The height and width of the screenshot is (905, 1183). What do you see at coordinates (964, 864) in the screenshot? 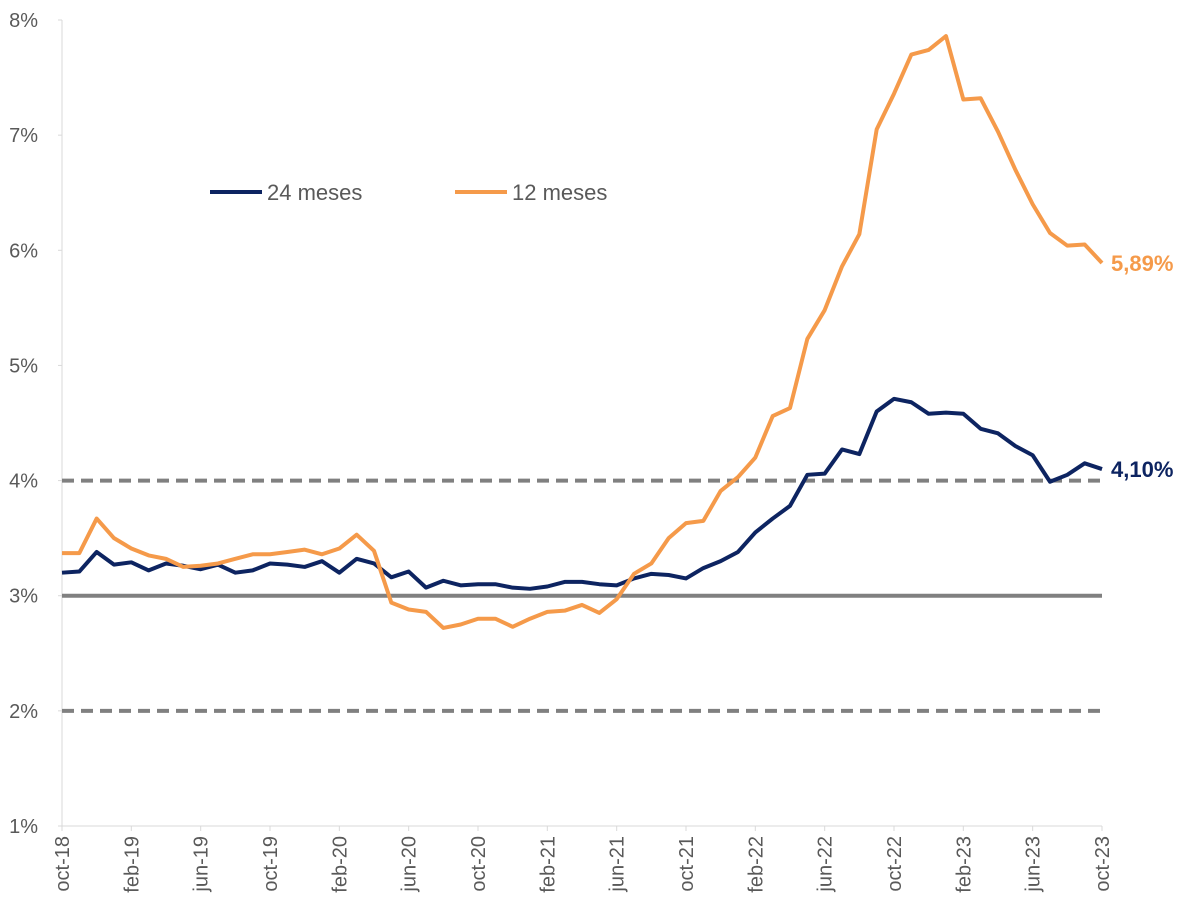
I see `x-tick-label: feb-23` at bounding box center [964, 864].